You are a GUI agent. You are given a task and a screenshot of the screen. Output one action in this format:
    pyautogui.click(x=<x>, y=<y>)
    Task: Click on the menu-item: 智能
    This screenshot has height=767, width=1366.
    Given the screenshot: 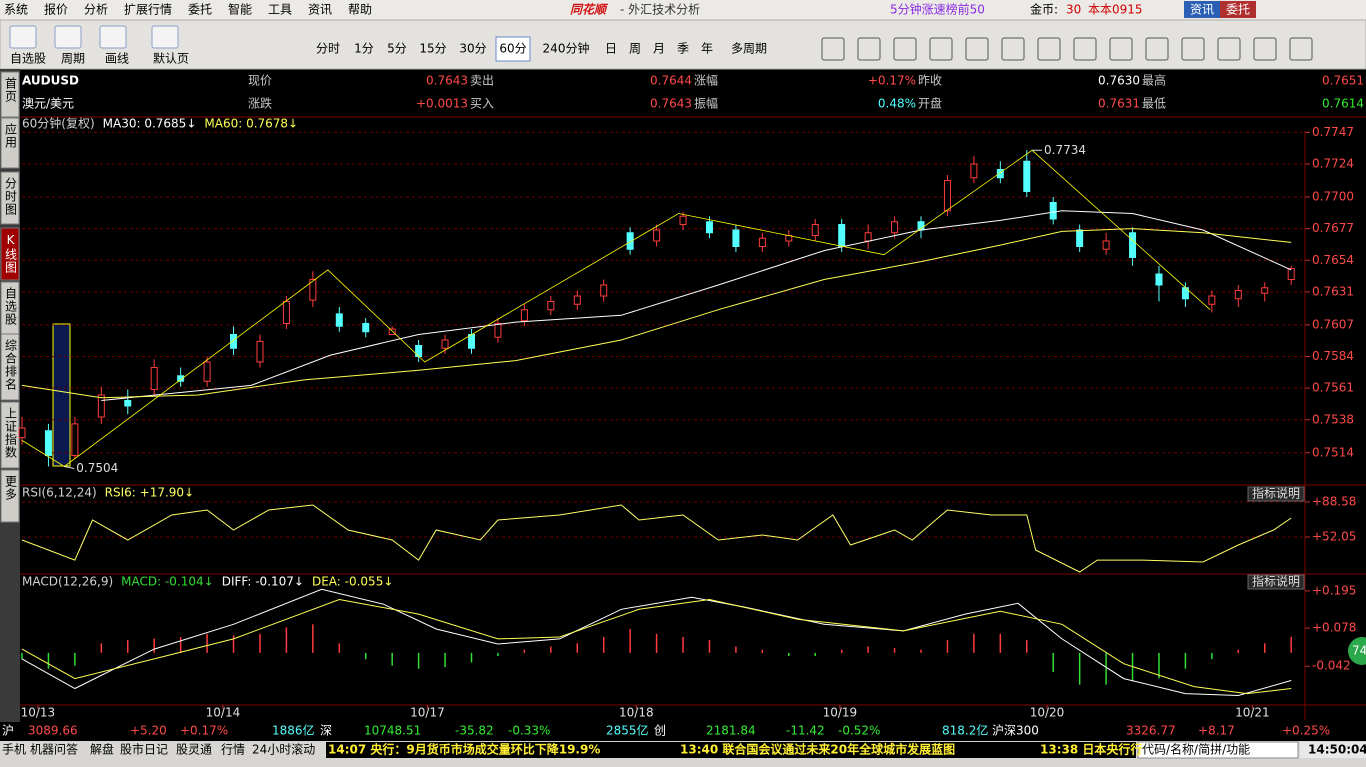 What is the action you would take?
    pyautogui.click(x=240, y=9)
    